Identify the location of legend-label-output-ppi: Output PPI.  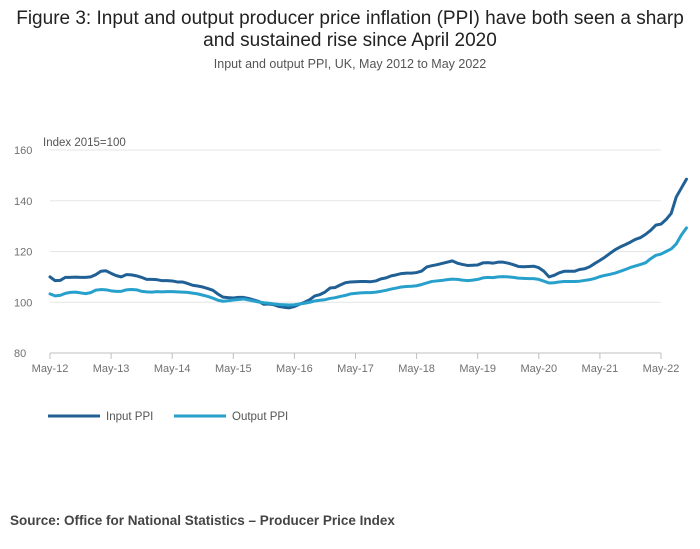
(260, 417).